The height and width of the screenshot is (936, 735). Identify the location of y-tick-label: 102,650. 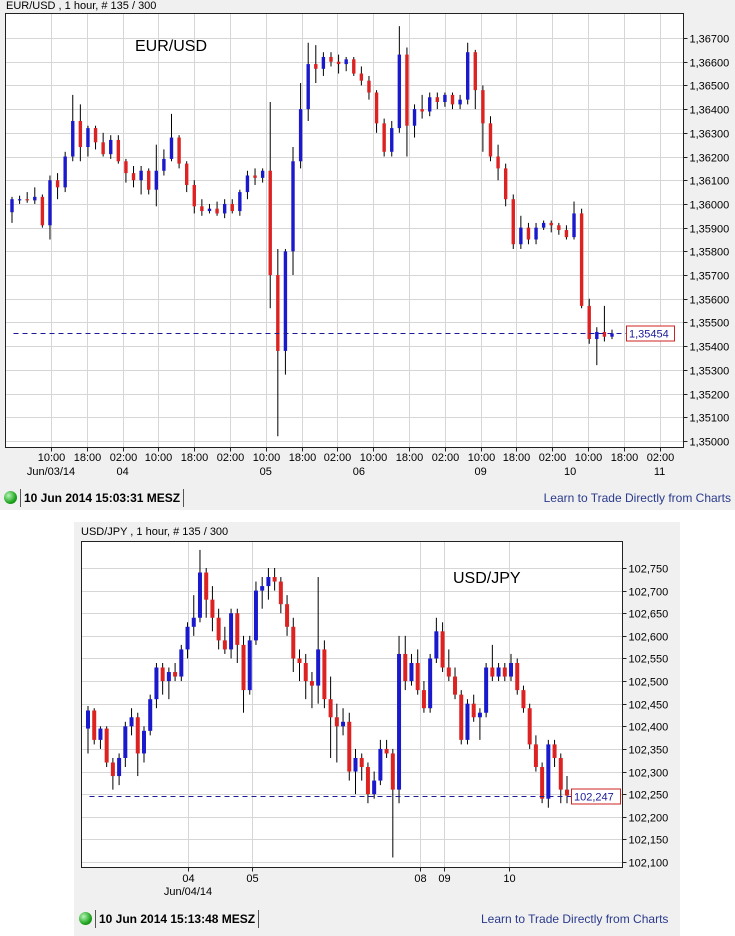
(649, 615).